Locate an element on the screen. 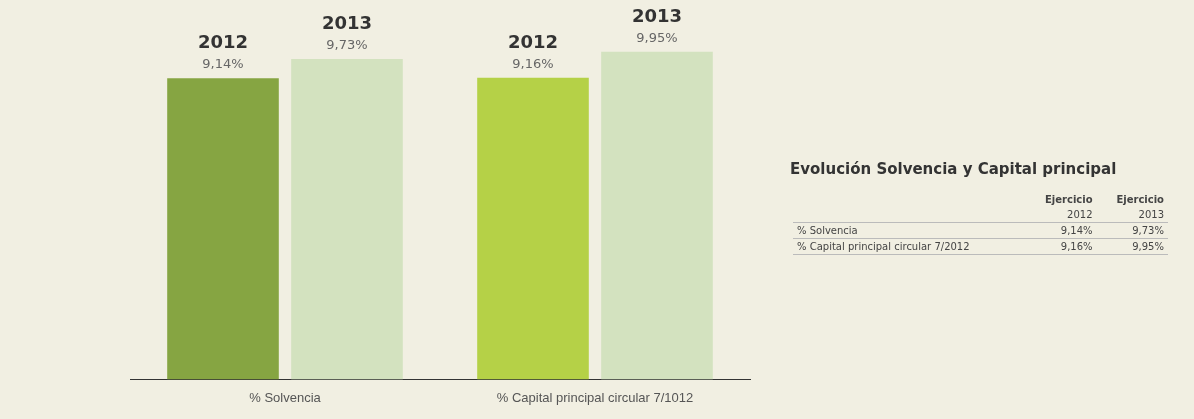  text: 9,95% is located at coordinates (1148, 246).